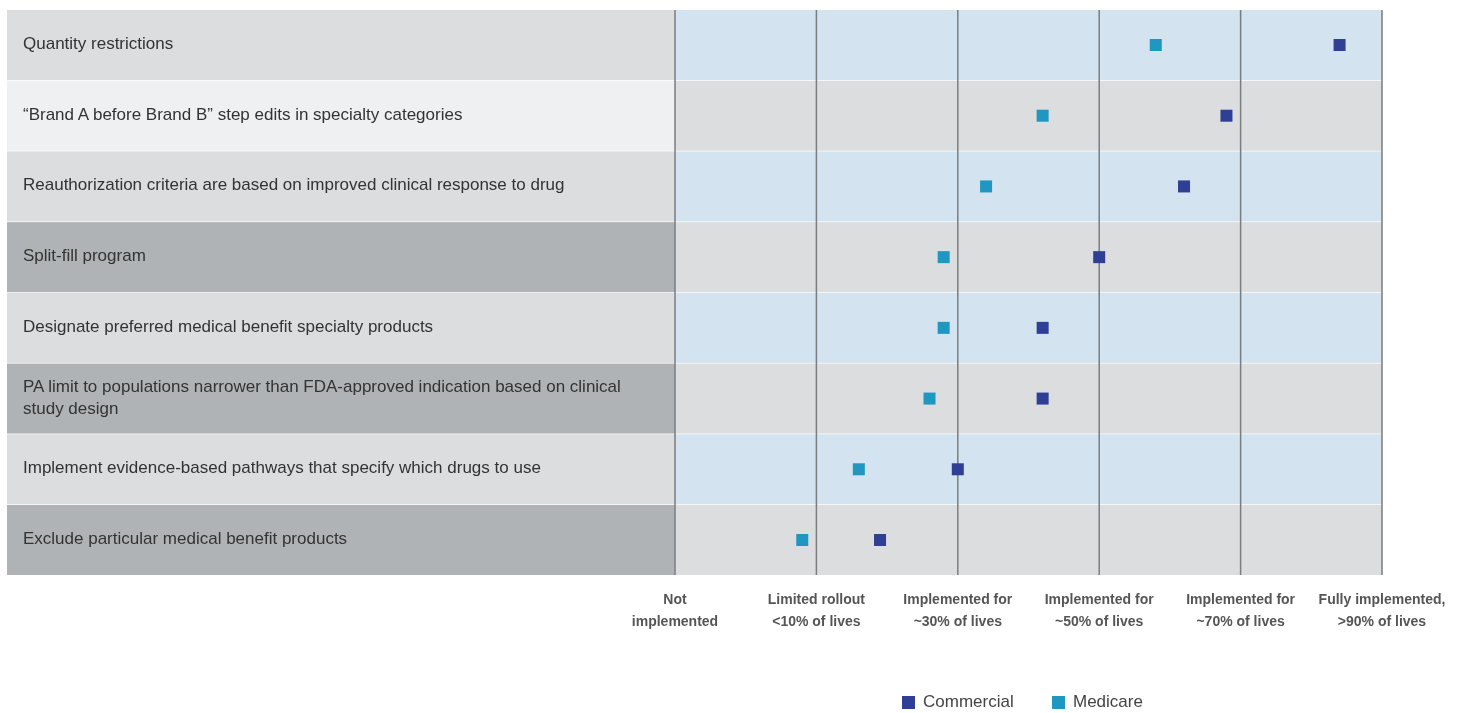  I want to click on x-tick-label: Implemented for ~70% of lives, so click(1241, 610).